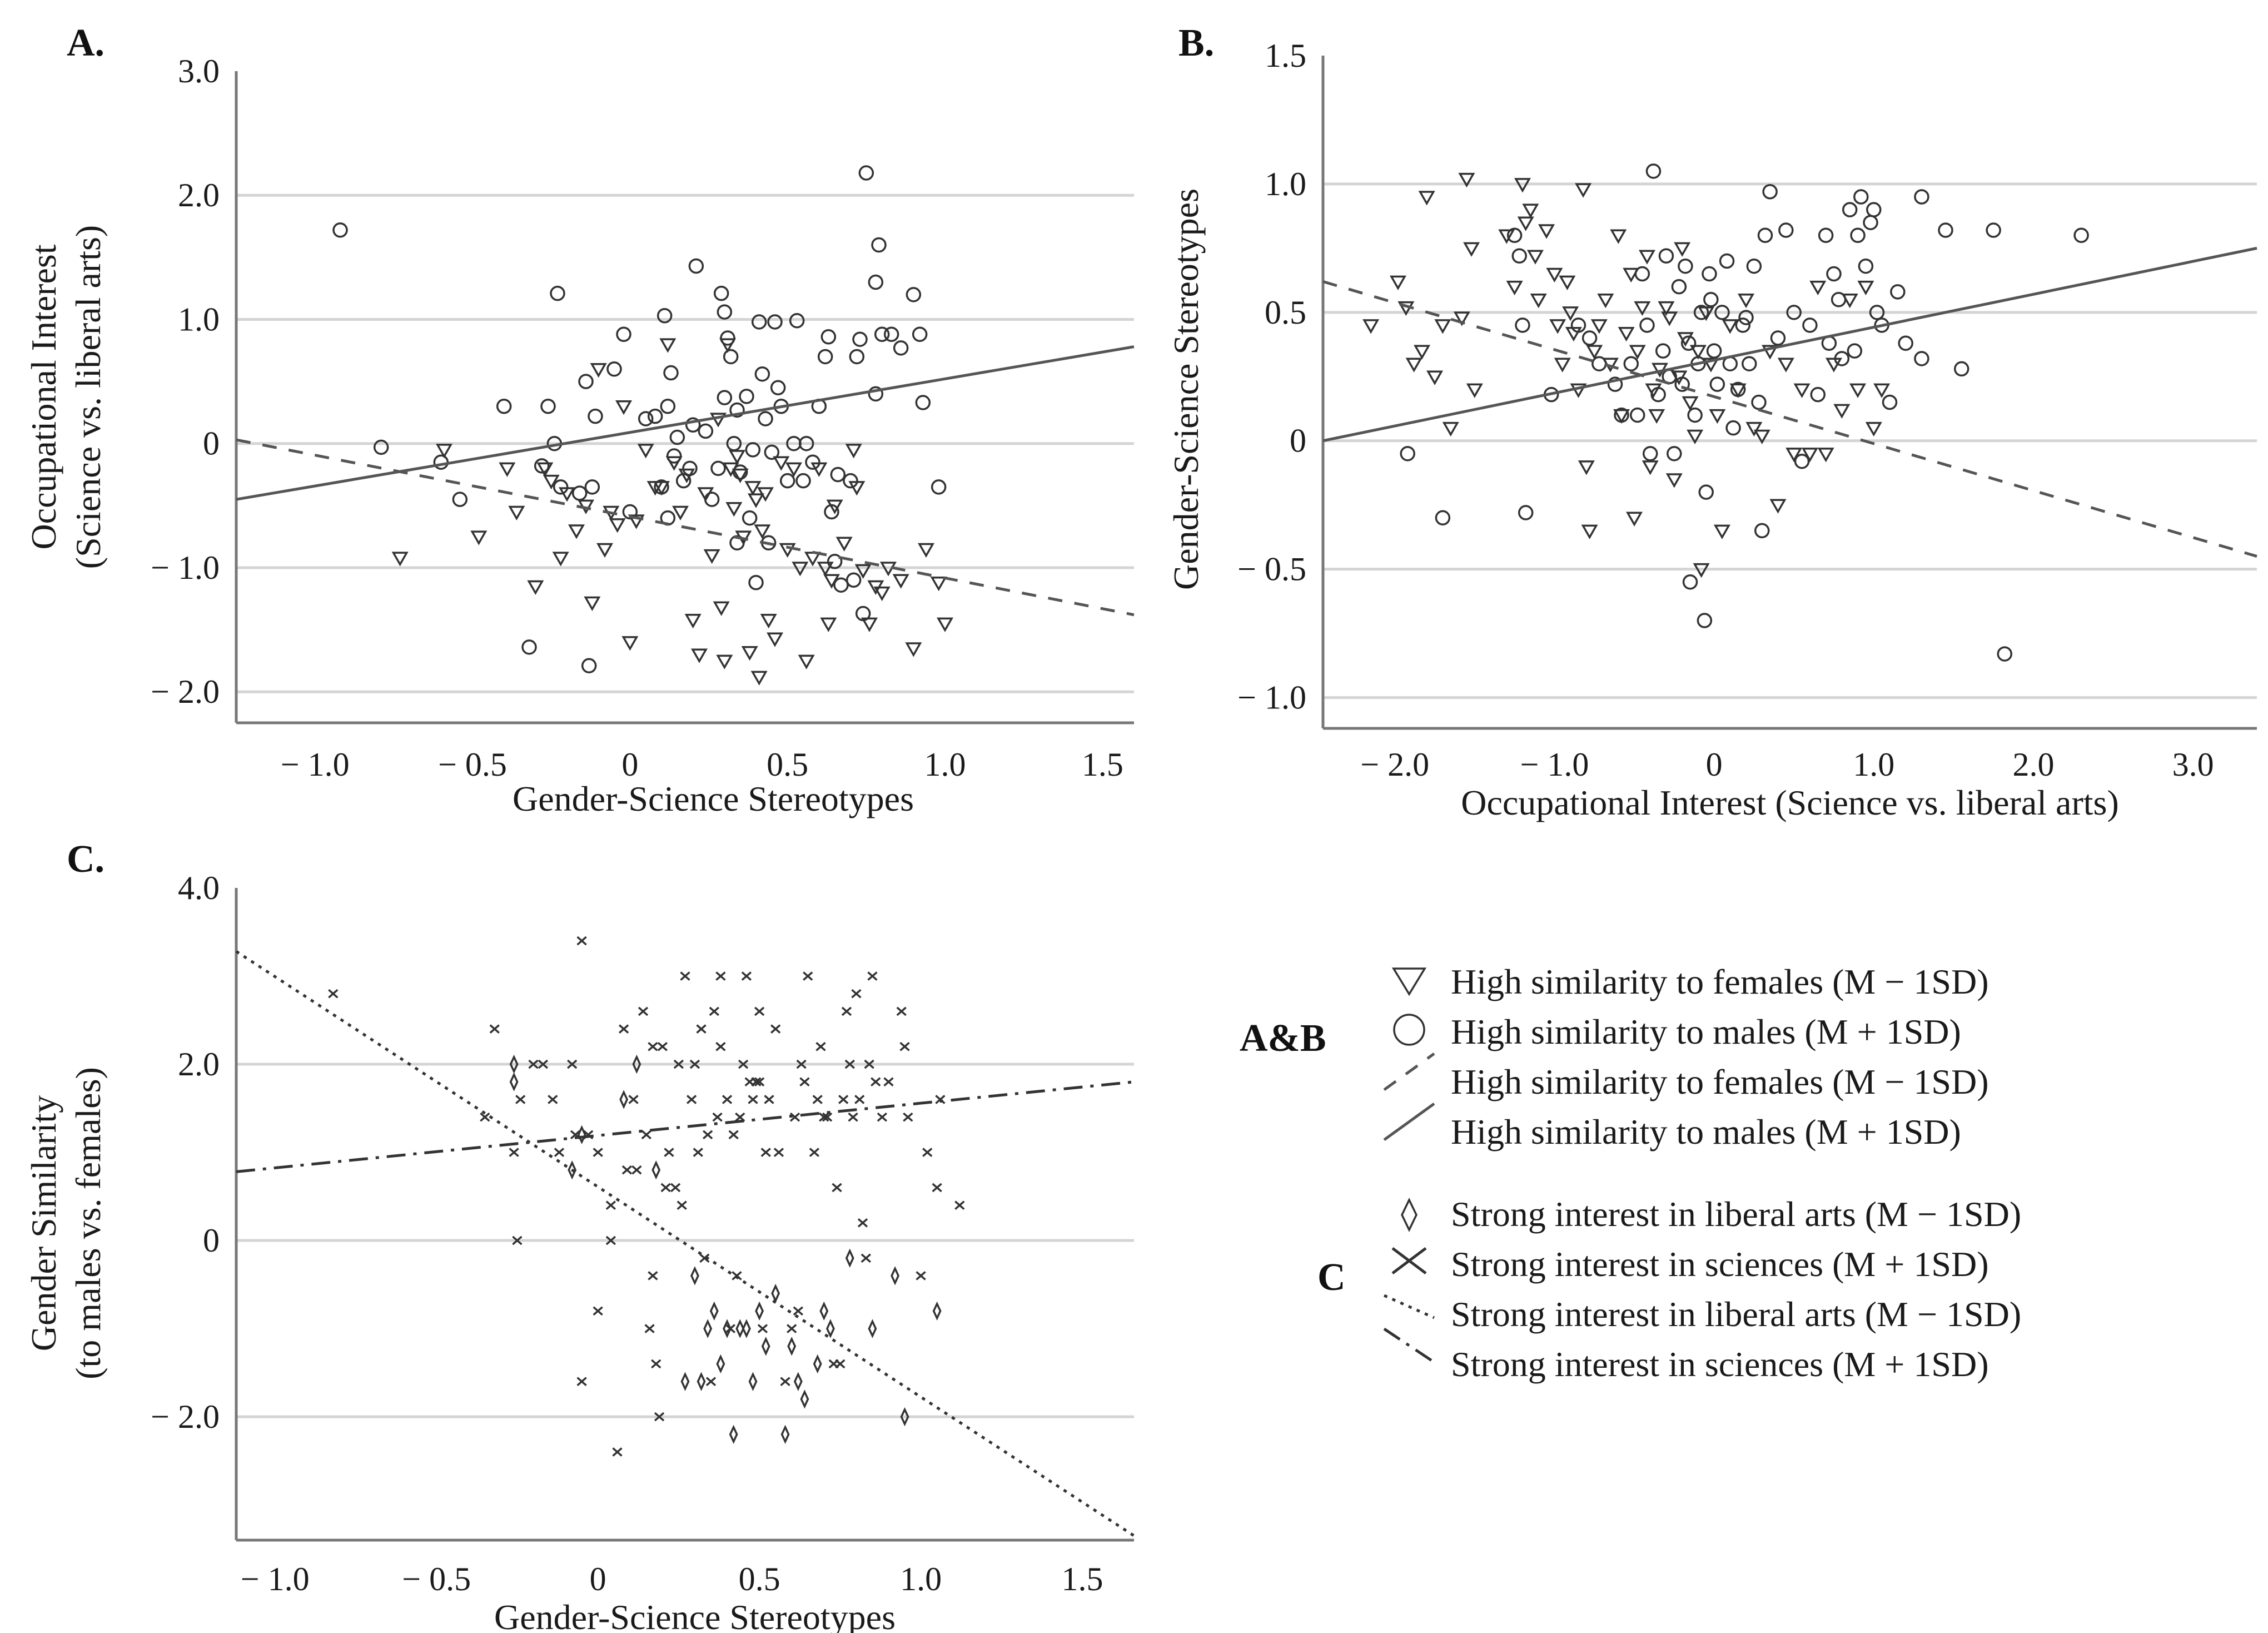 The width and height of the screenshot is (2268, 1633). I want to click on panel-c-fit-line-dotted, so click(685, 1243).